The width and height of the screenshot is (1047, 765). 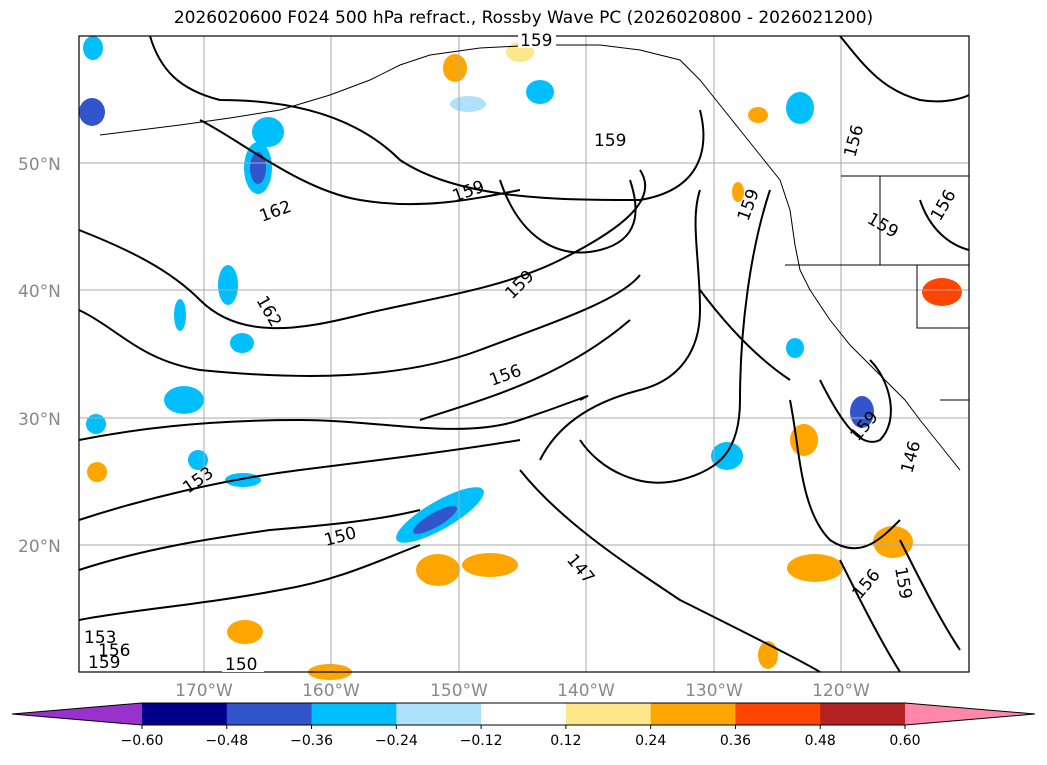 What do you see at coordinates (39, 356) in the screenshot?
I see `latitude-labels: 50°N 40°N 30°N 20°N` at bounding box center [39, 356].